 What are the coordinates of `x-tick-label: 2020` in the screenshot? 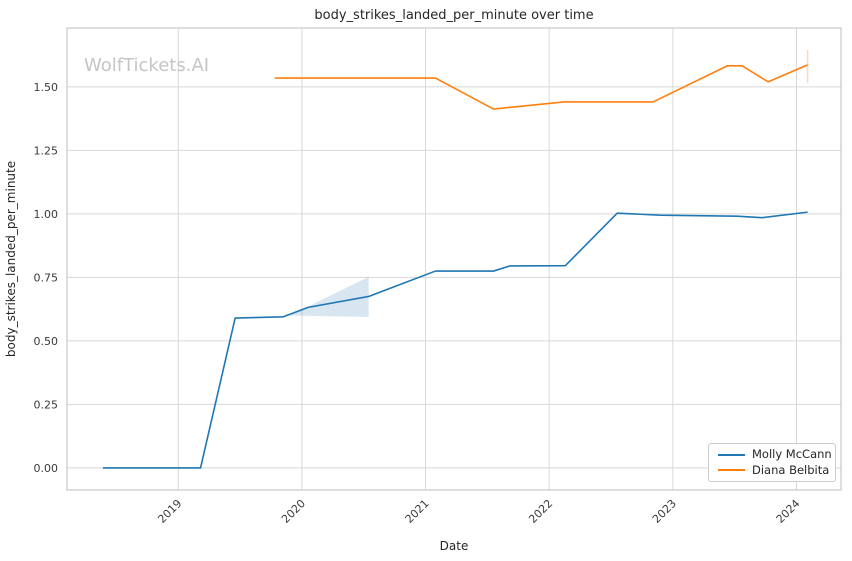 It's located at (293, 511).